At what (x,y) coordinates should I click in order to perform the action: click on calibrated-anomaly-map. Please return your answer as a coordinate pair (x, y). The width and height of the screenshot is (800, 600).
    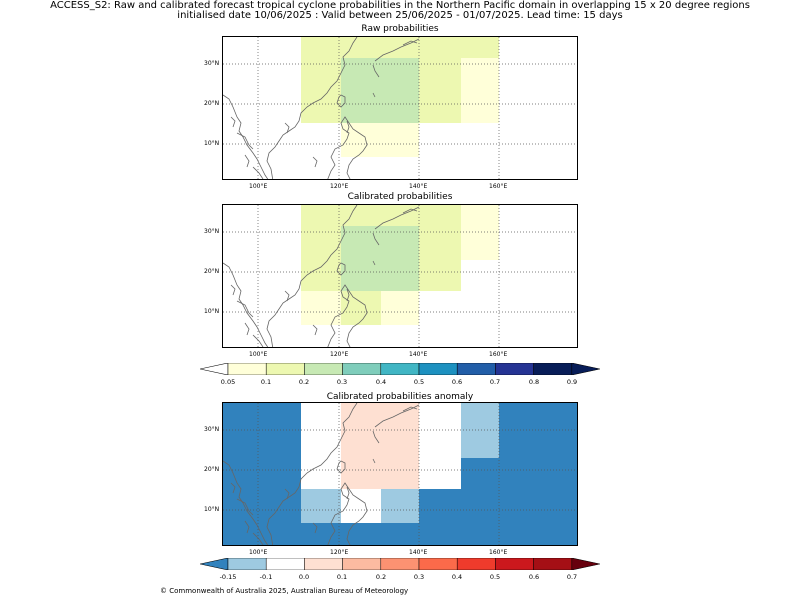
    Looking at the image, I should click on (400, 474).